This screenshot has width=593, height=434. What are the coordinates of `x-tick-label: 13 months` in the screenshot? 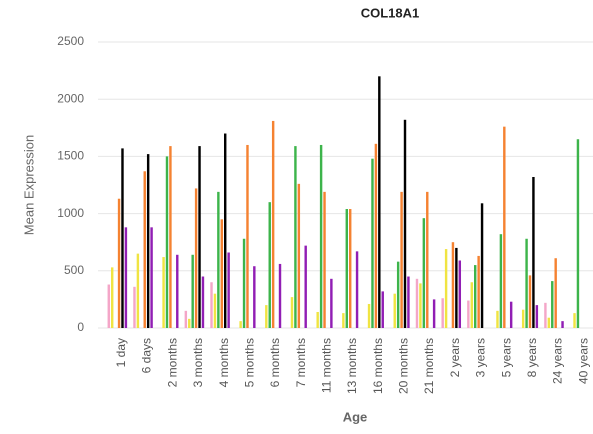 It's located at (352, 366).